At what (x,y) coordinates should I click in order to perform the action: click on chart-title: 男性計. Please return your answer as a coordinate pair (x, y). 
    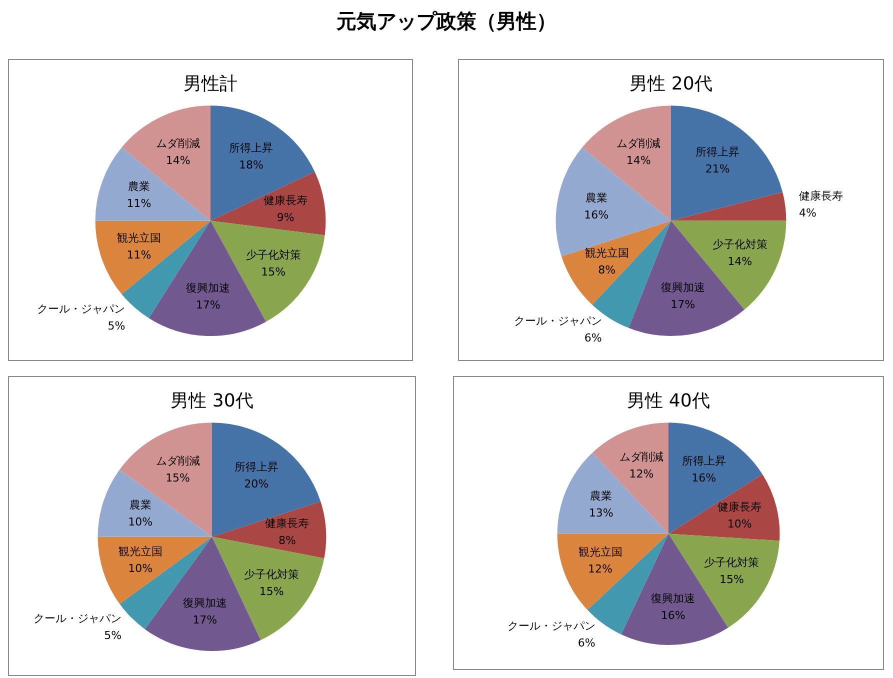
    Looking at the image, I should click on (211, 83).